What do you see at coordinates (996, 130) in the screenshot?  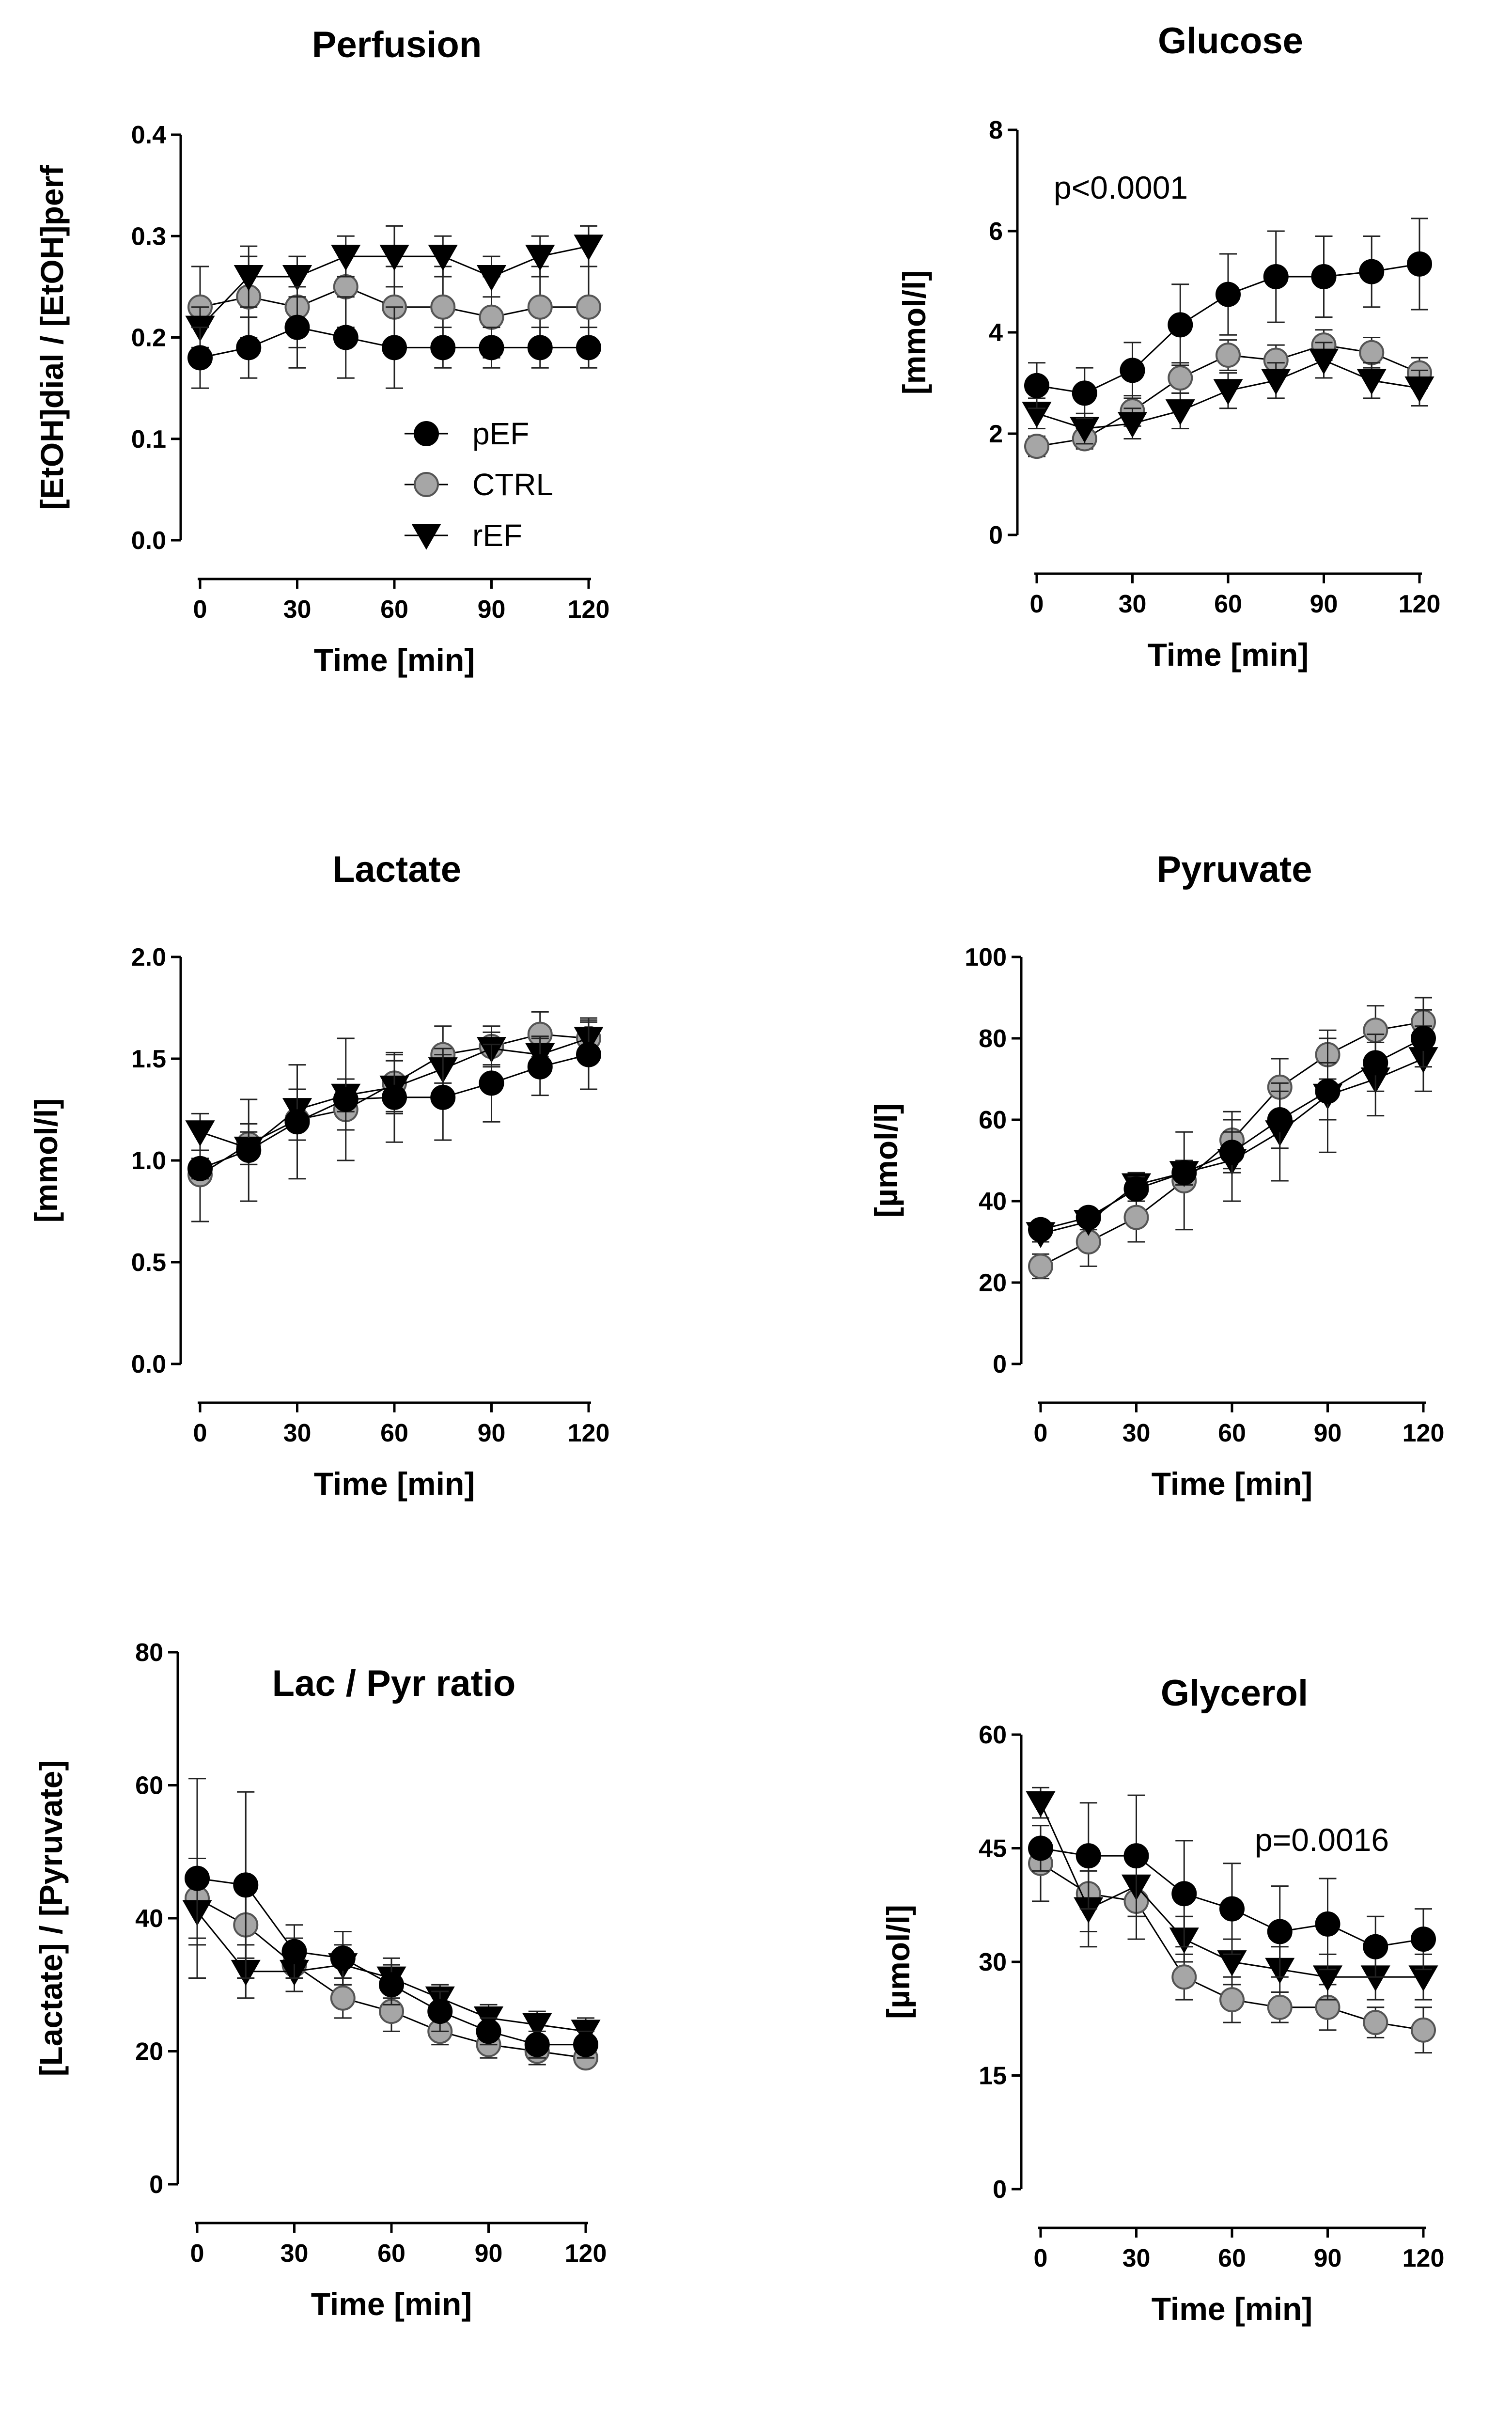 I see `y-tick-label: 8` at bounding box center [996, 130].